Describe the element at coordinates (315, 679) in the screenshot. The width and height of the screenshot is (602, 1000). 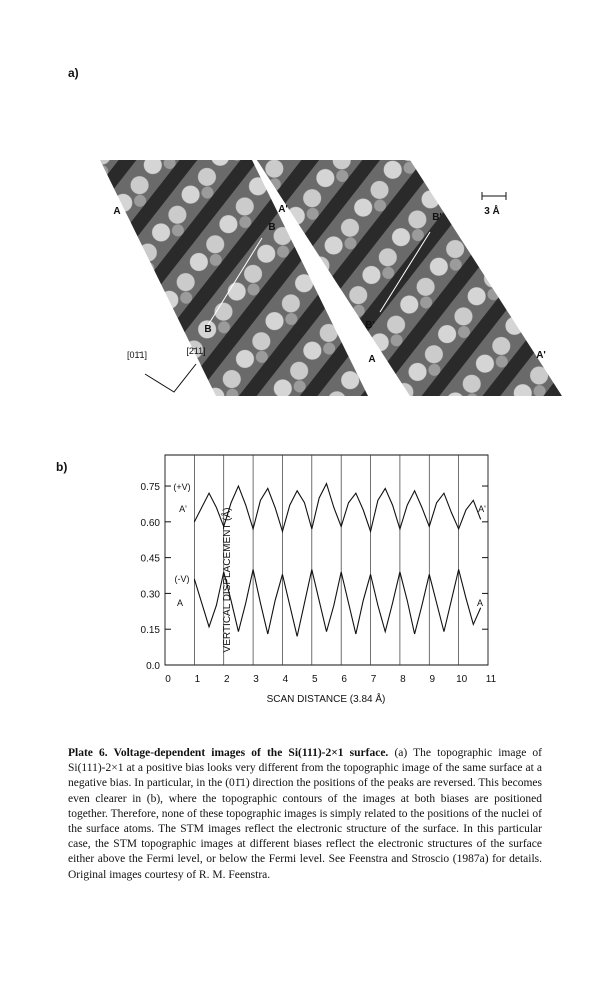
I see `x-tick-label: 5` at that location.